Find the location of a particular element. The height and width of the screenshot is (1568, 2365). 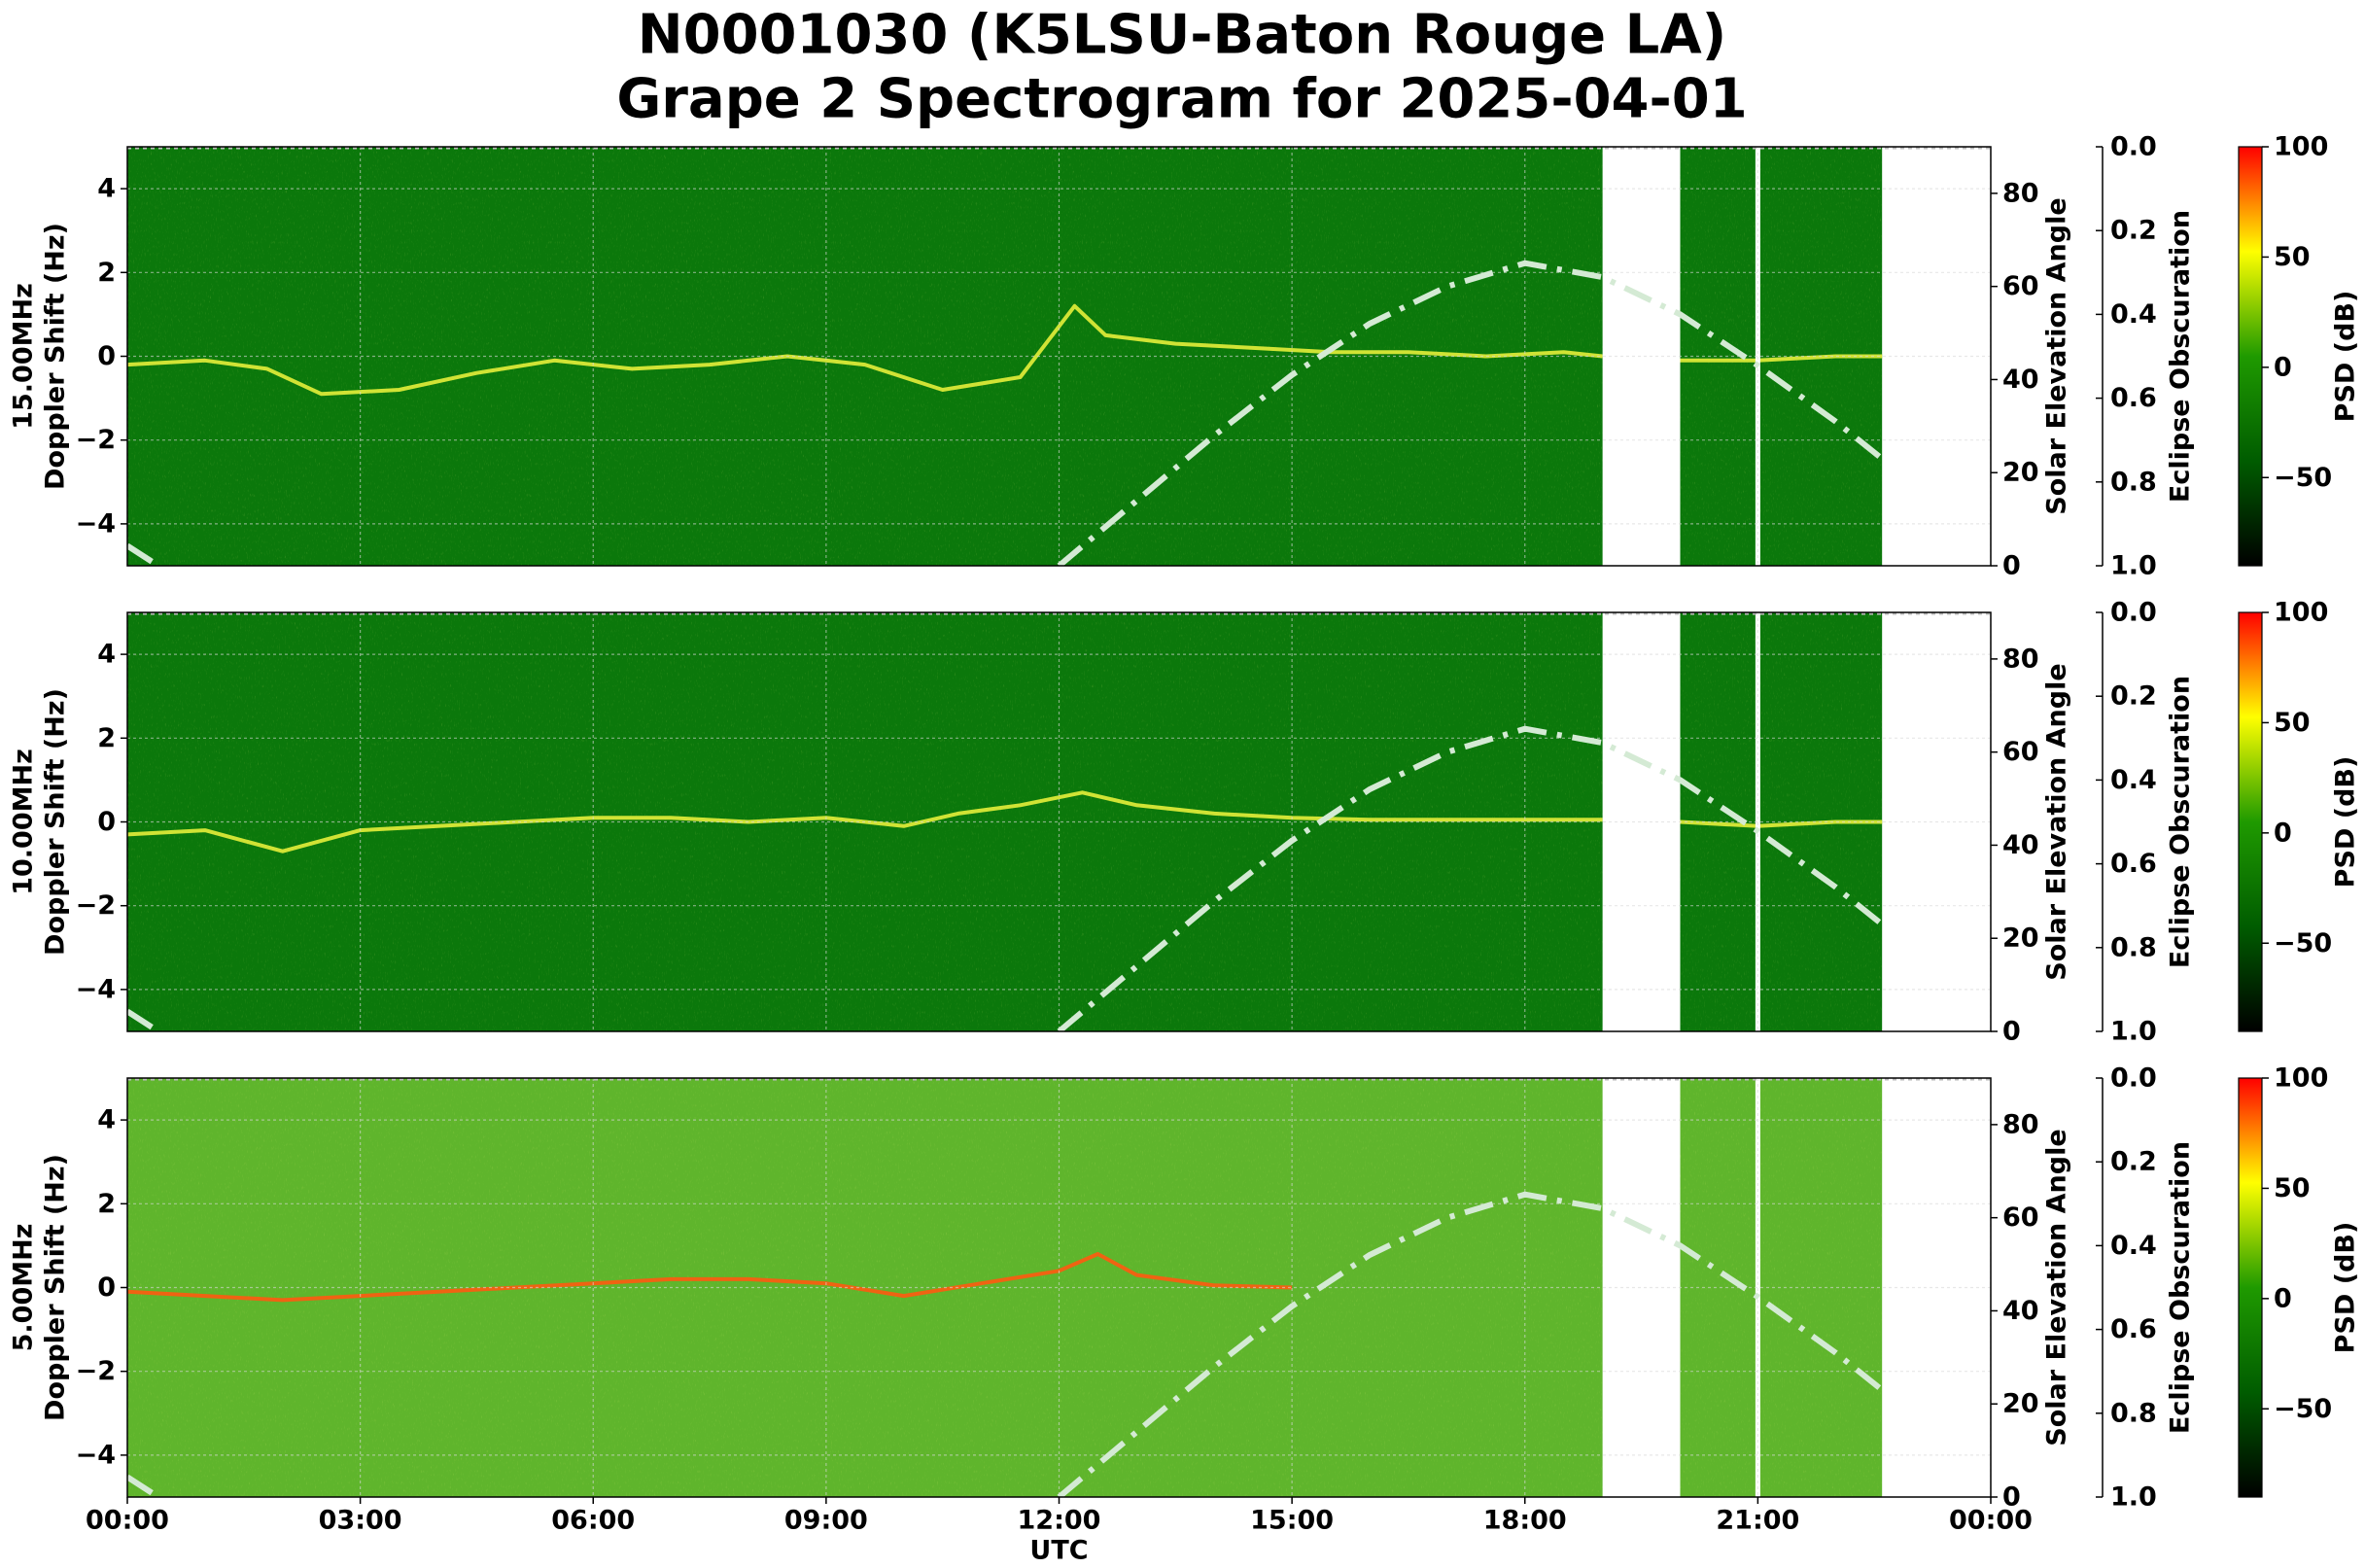

x-tick-label: 18:00 is located at coordinates (1525, 1521).